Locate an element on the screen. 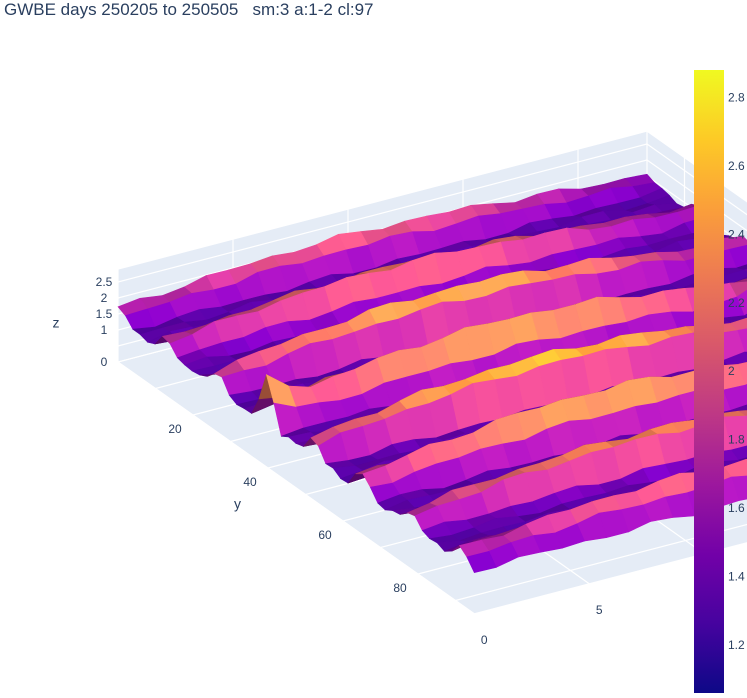 The image size is (747, 698). x-tick-label: 0 is located at coordinates (484, 640).